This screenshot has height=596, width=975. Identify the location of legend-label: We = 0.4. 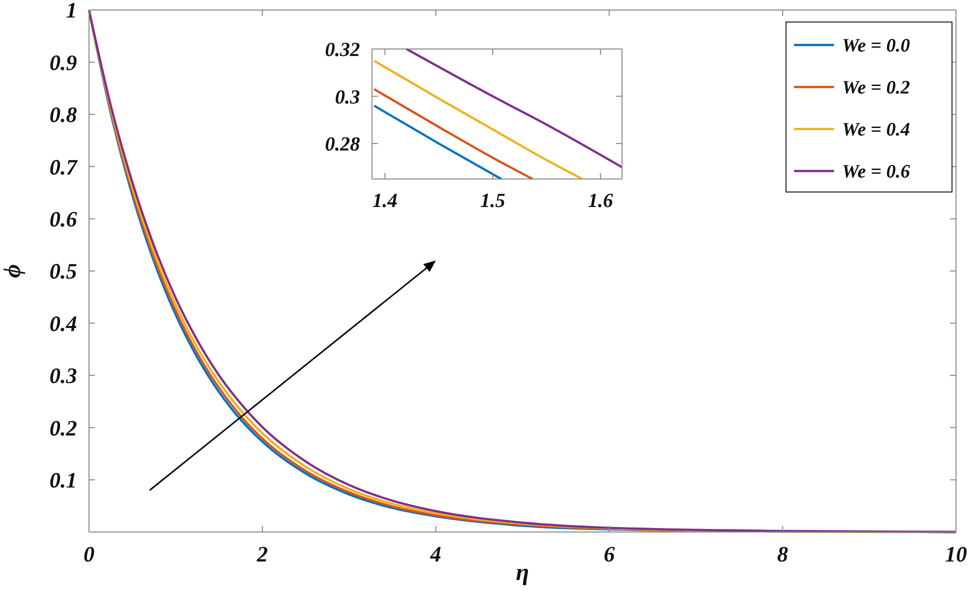
(876, 130).